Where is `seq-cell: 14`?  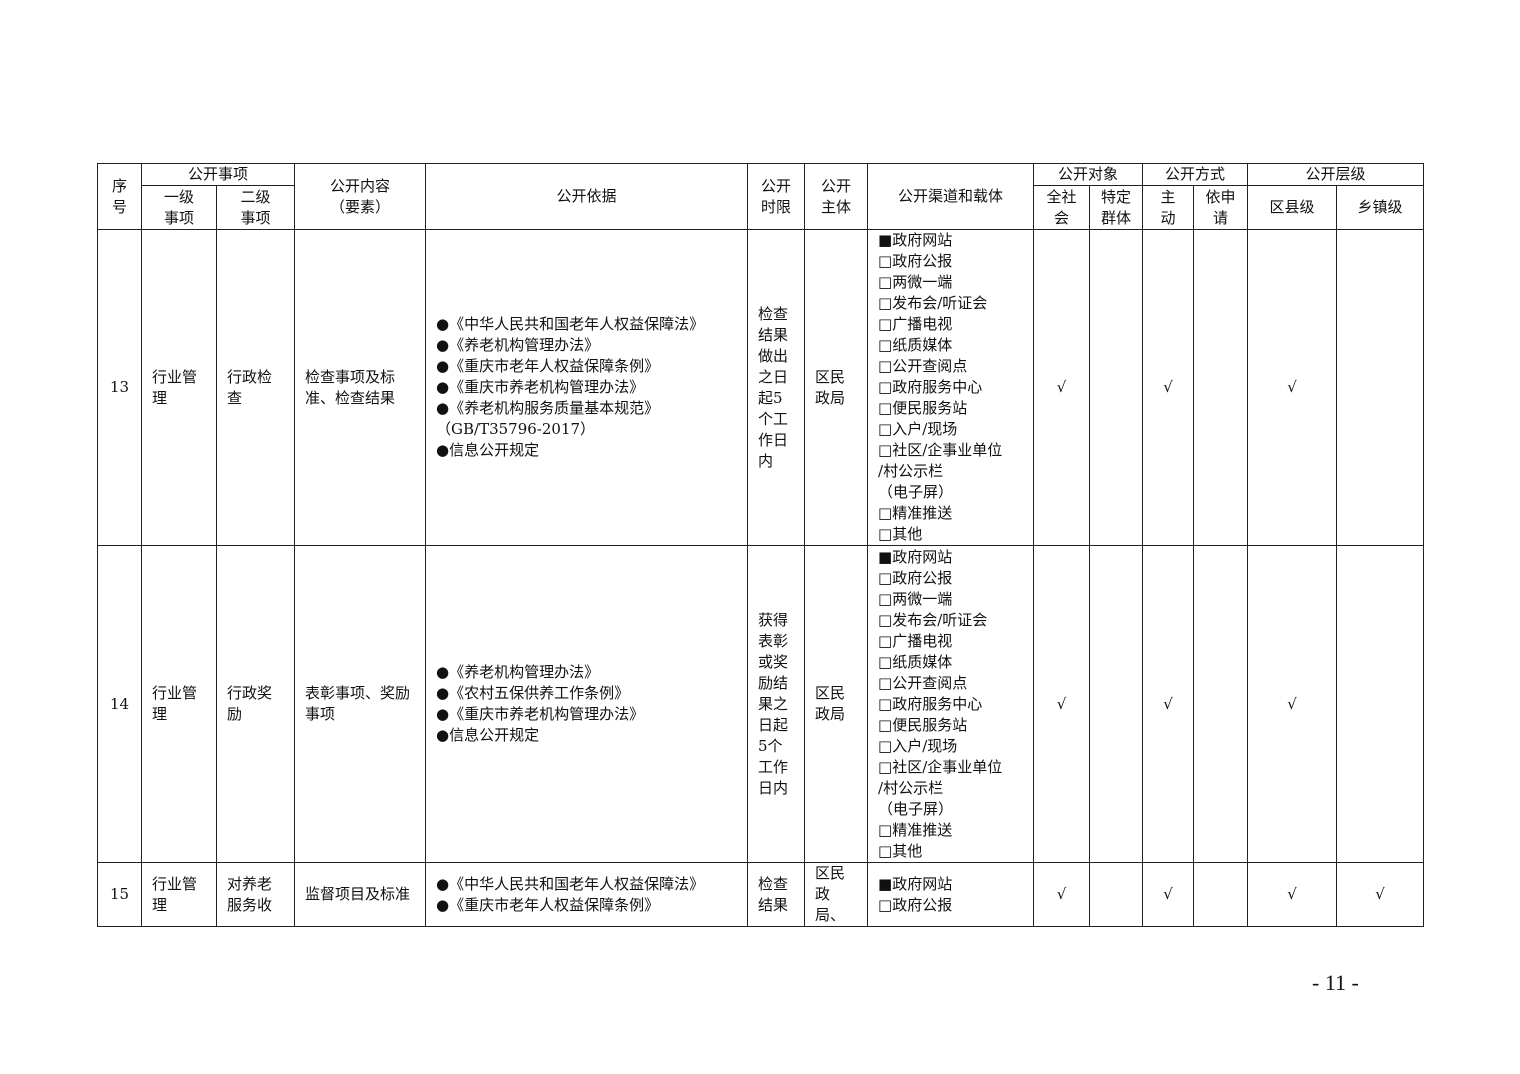
seq-cell: 14 is located at coordinates (119, 704).